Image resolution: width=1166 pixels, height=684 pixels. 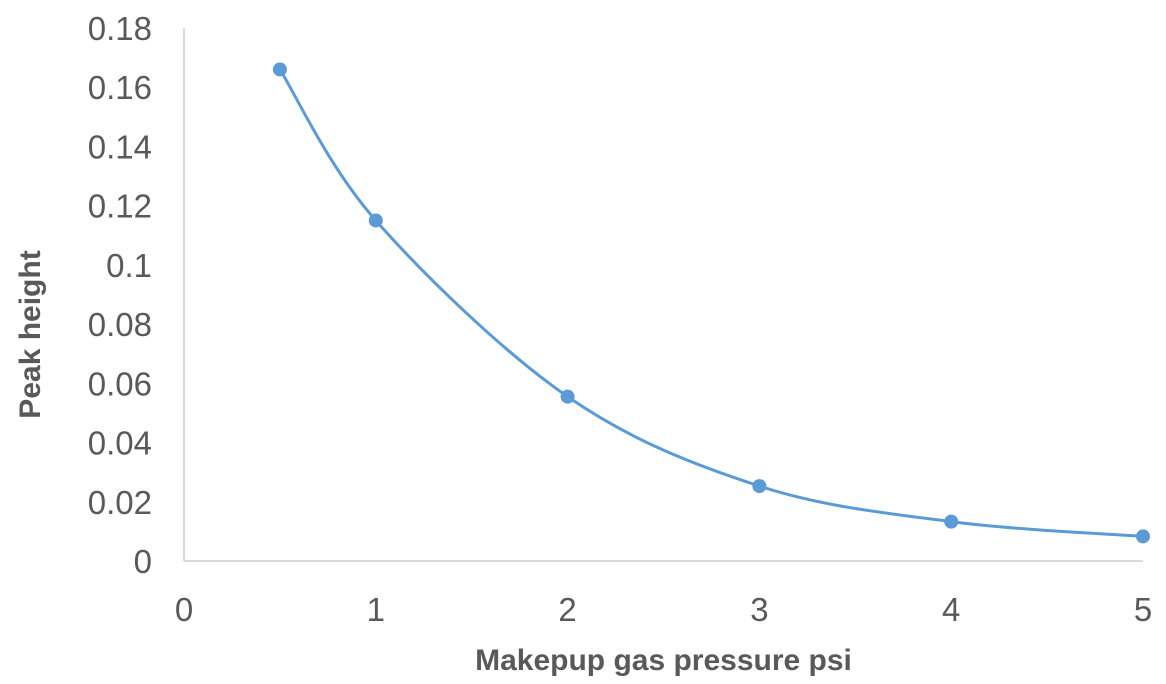 What do you see at coordinates (120, 324) in the screenshot?
I see `y-tick-label: 0.08` at bounding box center [120, 324].